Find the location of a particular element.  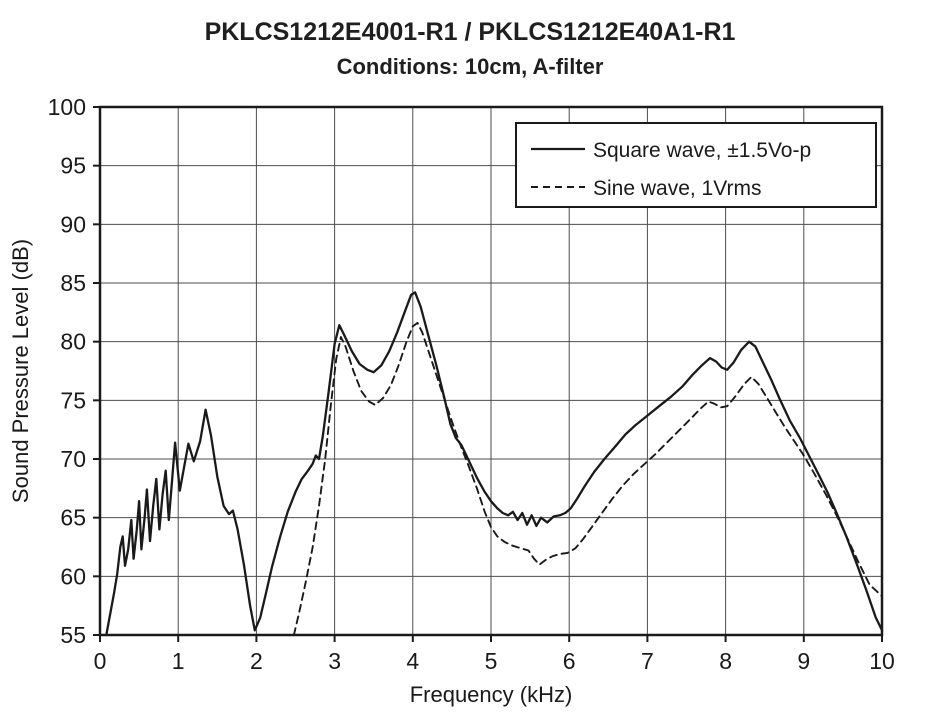

legend-box is located at coordinates (696, 165).